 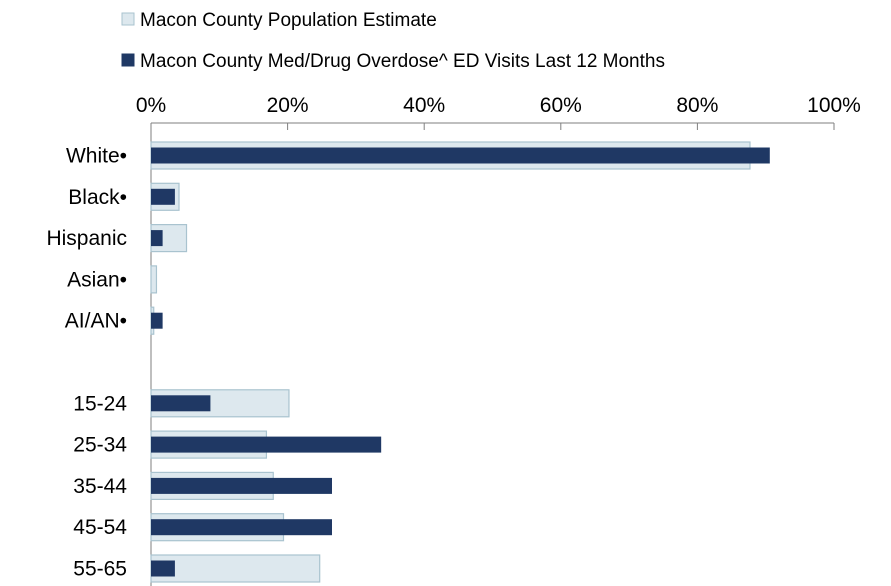 What do you see at coordinates (100, 403) in the screenshot?
I see `category-label-6: 15-24` at bounding box center [100, 403].